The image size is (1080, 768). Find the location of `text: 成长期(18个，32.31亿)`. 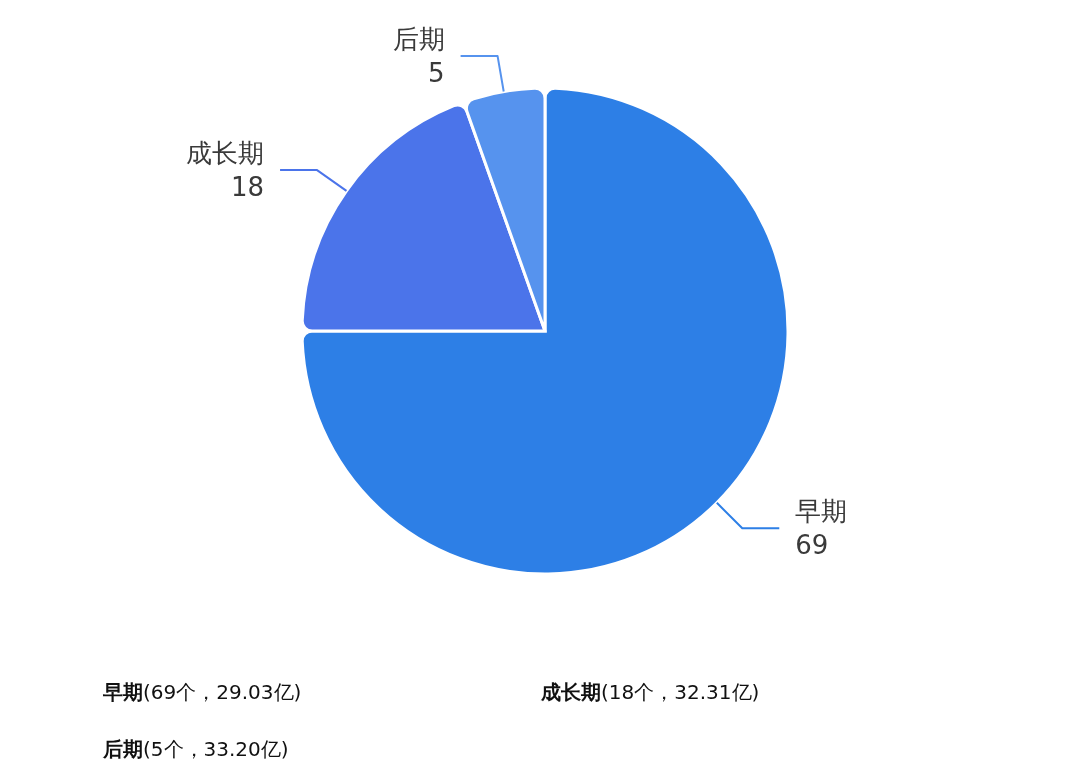

text: 成长期(18个，32.31亿) is located at coordinates (650, 692).